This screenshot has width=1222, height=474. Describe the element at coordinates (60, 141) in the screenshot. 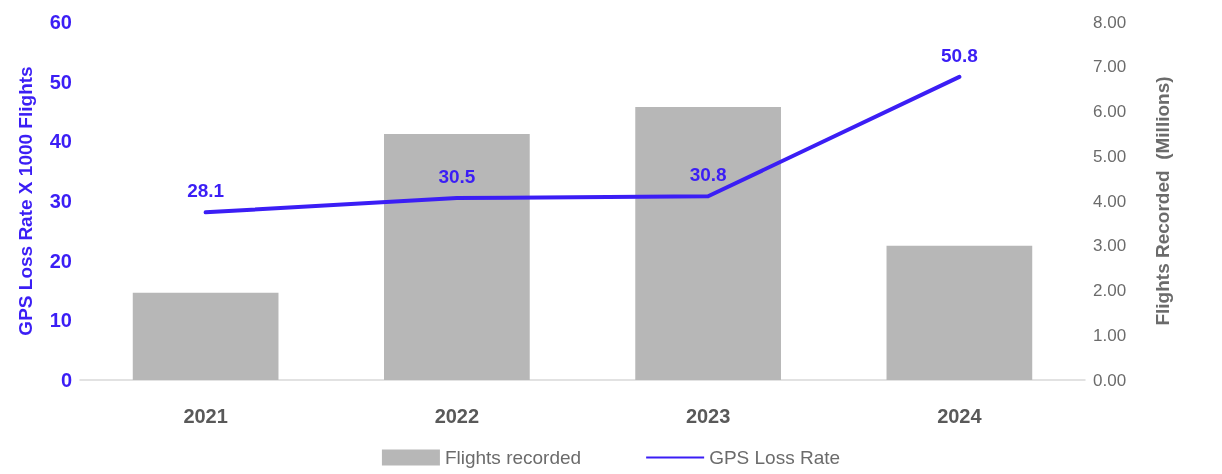

I see `y-tick-label: 40` at that location.